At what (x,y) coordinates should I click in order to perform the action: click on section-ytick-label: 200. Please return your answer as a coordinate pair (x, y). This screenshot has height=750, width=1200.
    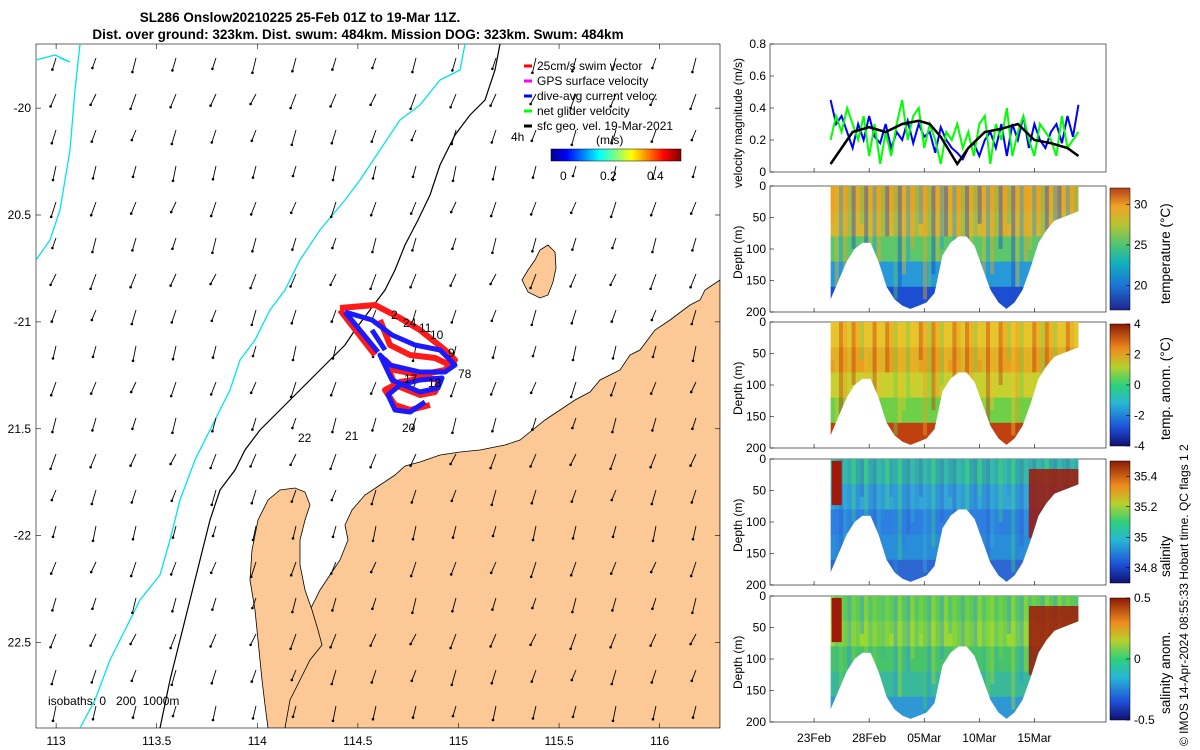
    Looking at the image, I should click on (756, 722).